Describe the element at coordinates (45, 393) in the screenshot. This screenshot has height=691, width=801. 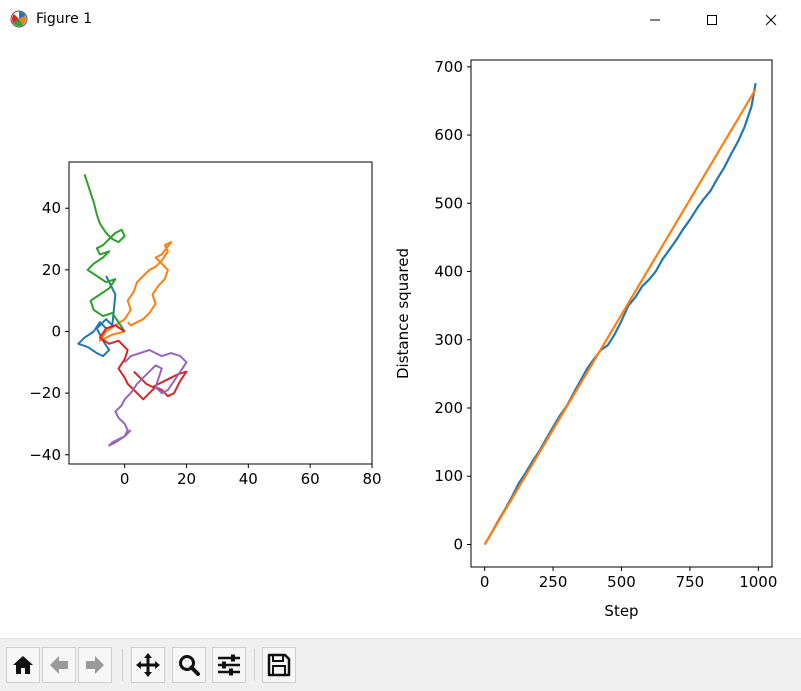
I see `walk-plot-ytick-label: −20` at that location.